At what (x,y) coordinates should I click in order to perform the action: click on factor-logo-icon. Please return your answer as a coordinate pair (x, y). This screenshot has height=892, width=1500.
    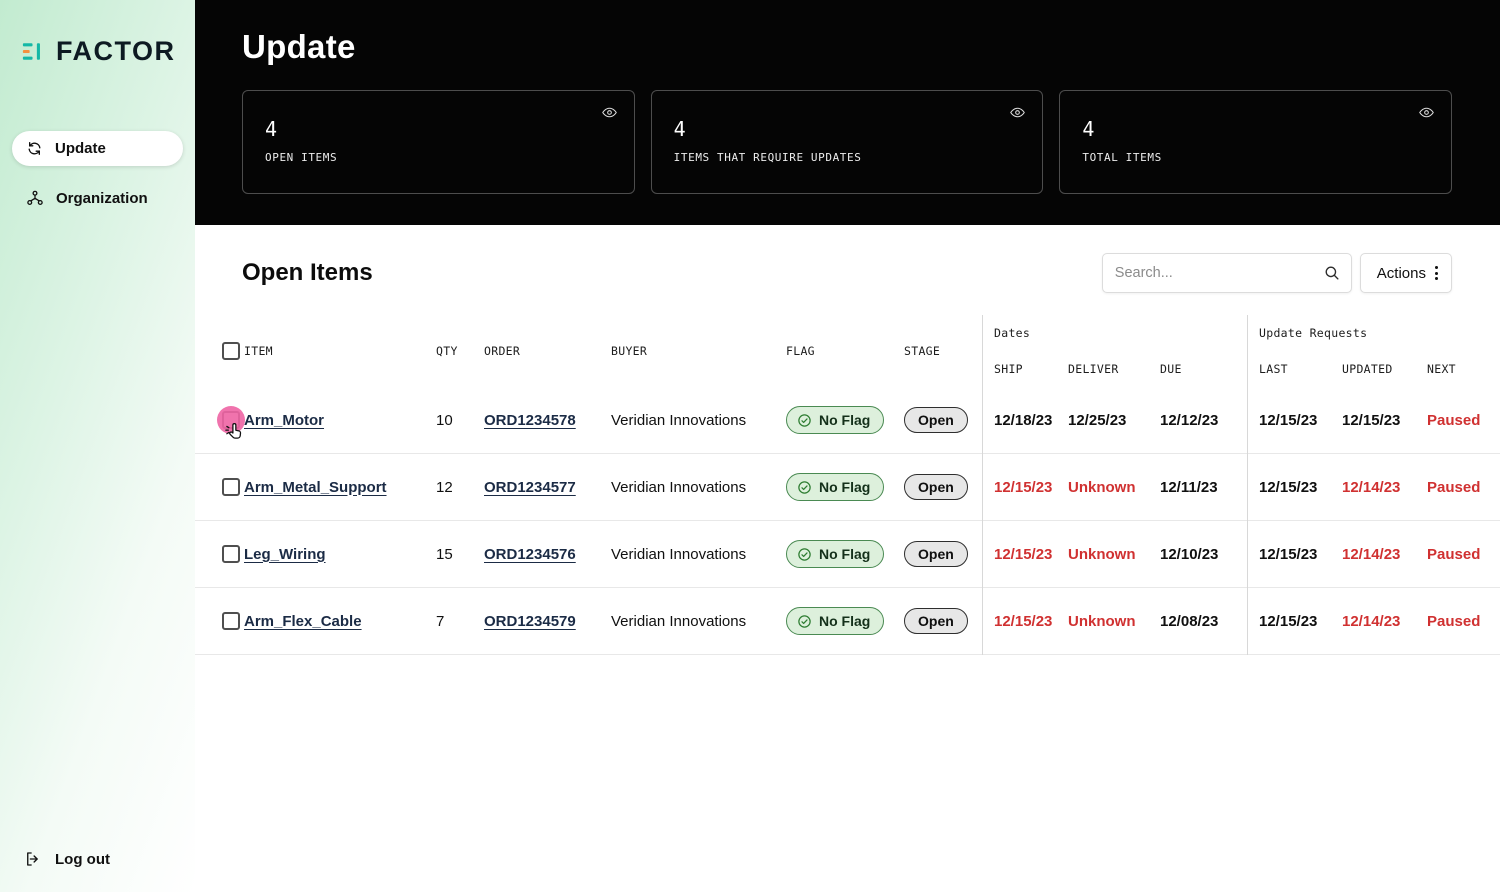
    Looking at the image, I should click on (33, 51).